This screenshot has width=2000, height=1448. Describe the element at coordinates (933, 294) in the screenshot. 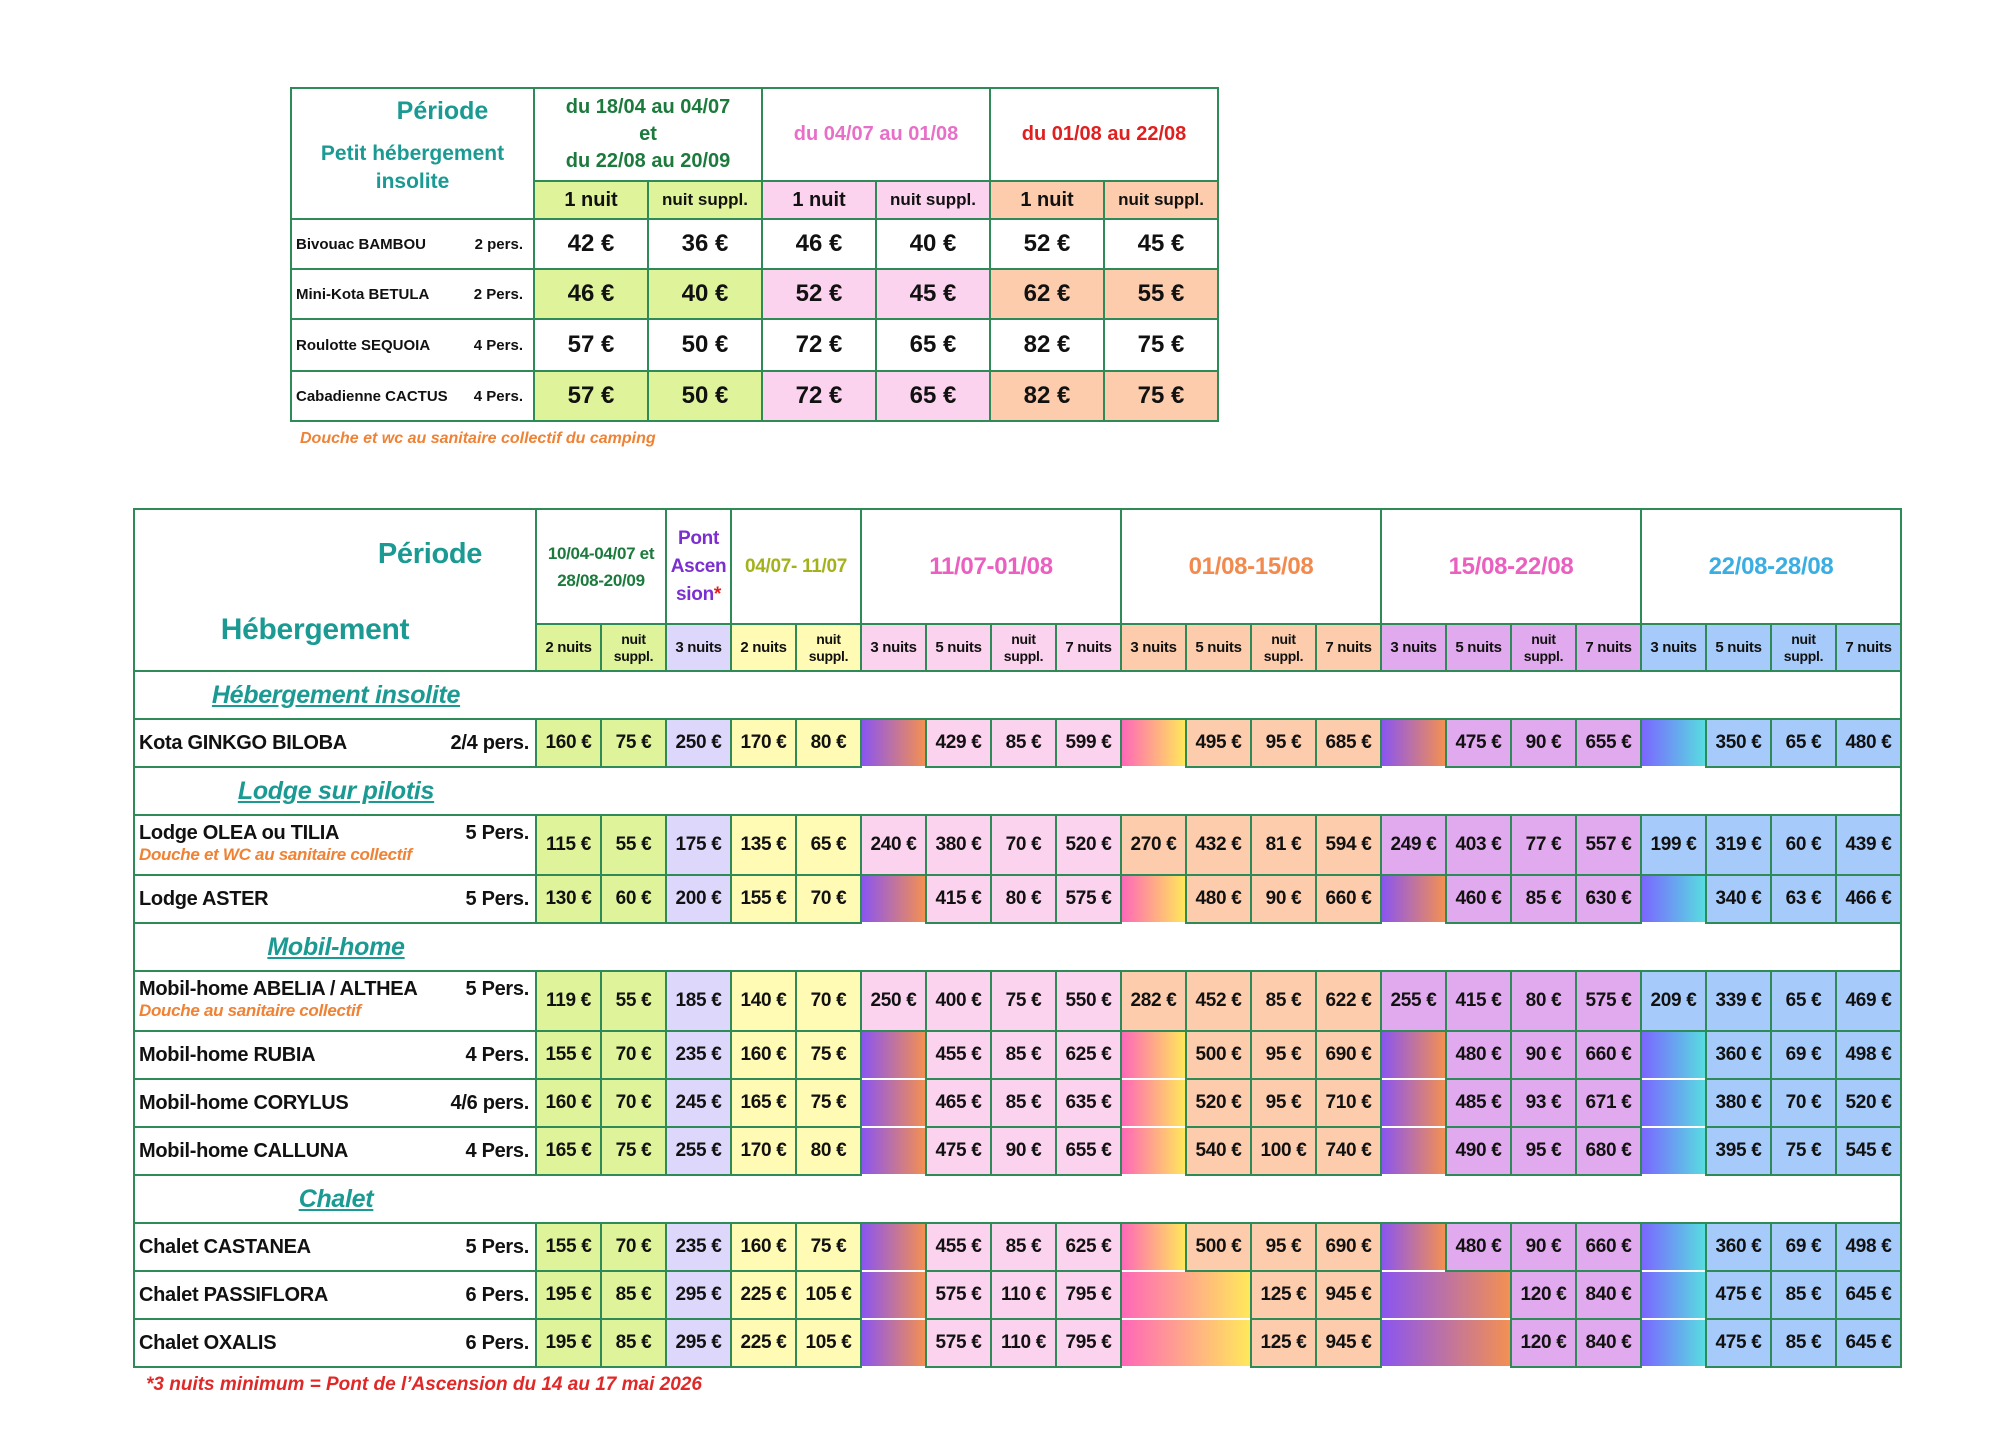

I see `price-cell: 45 €` at that location.